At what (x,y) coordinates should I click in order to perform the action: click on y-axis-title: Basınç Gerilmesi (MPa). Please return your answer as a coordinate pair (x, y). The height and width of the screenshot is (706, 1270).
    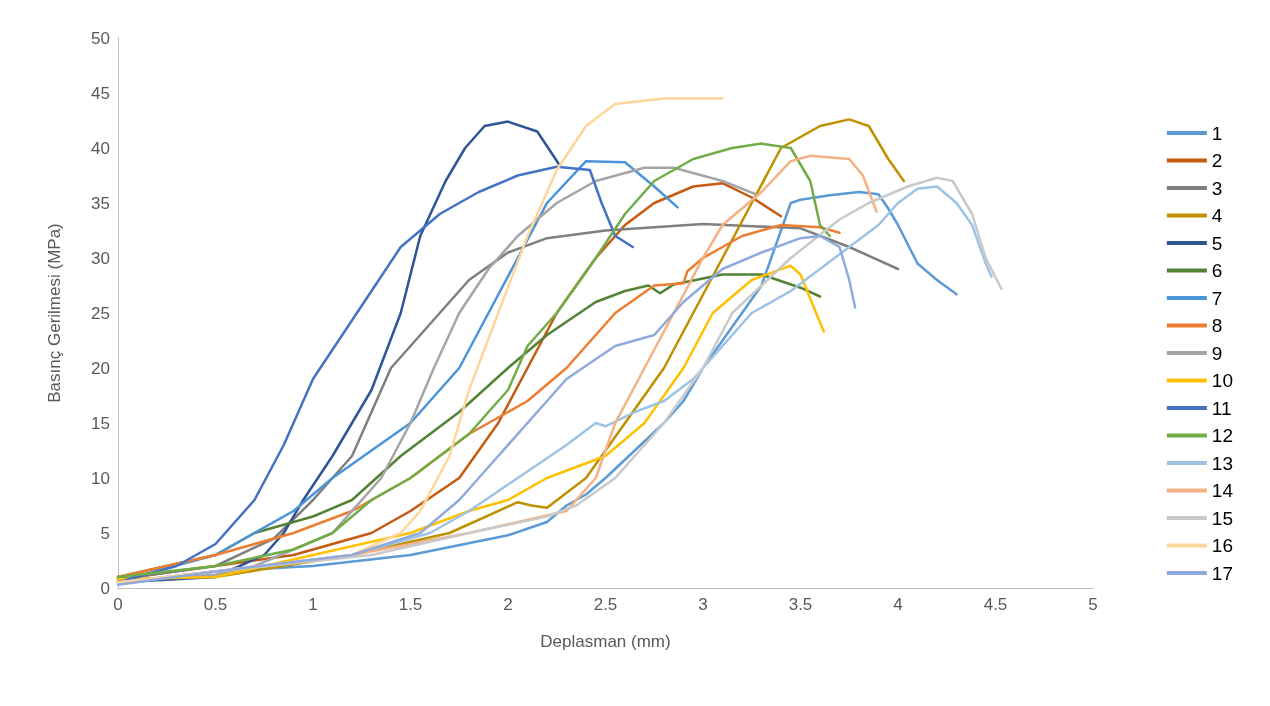
    Looking at the image, I should click on (54, 313).